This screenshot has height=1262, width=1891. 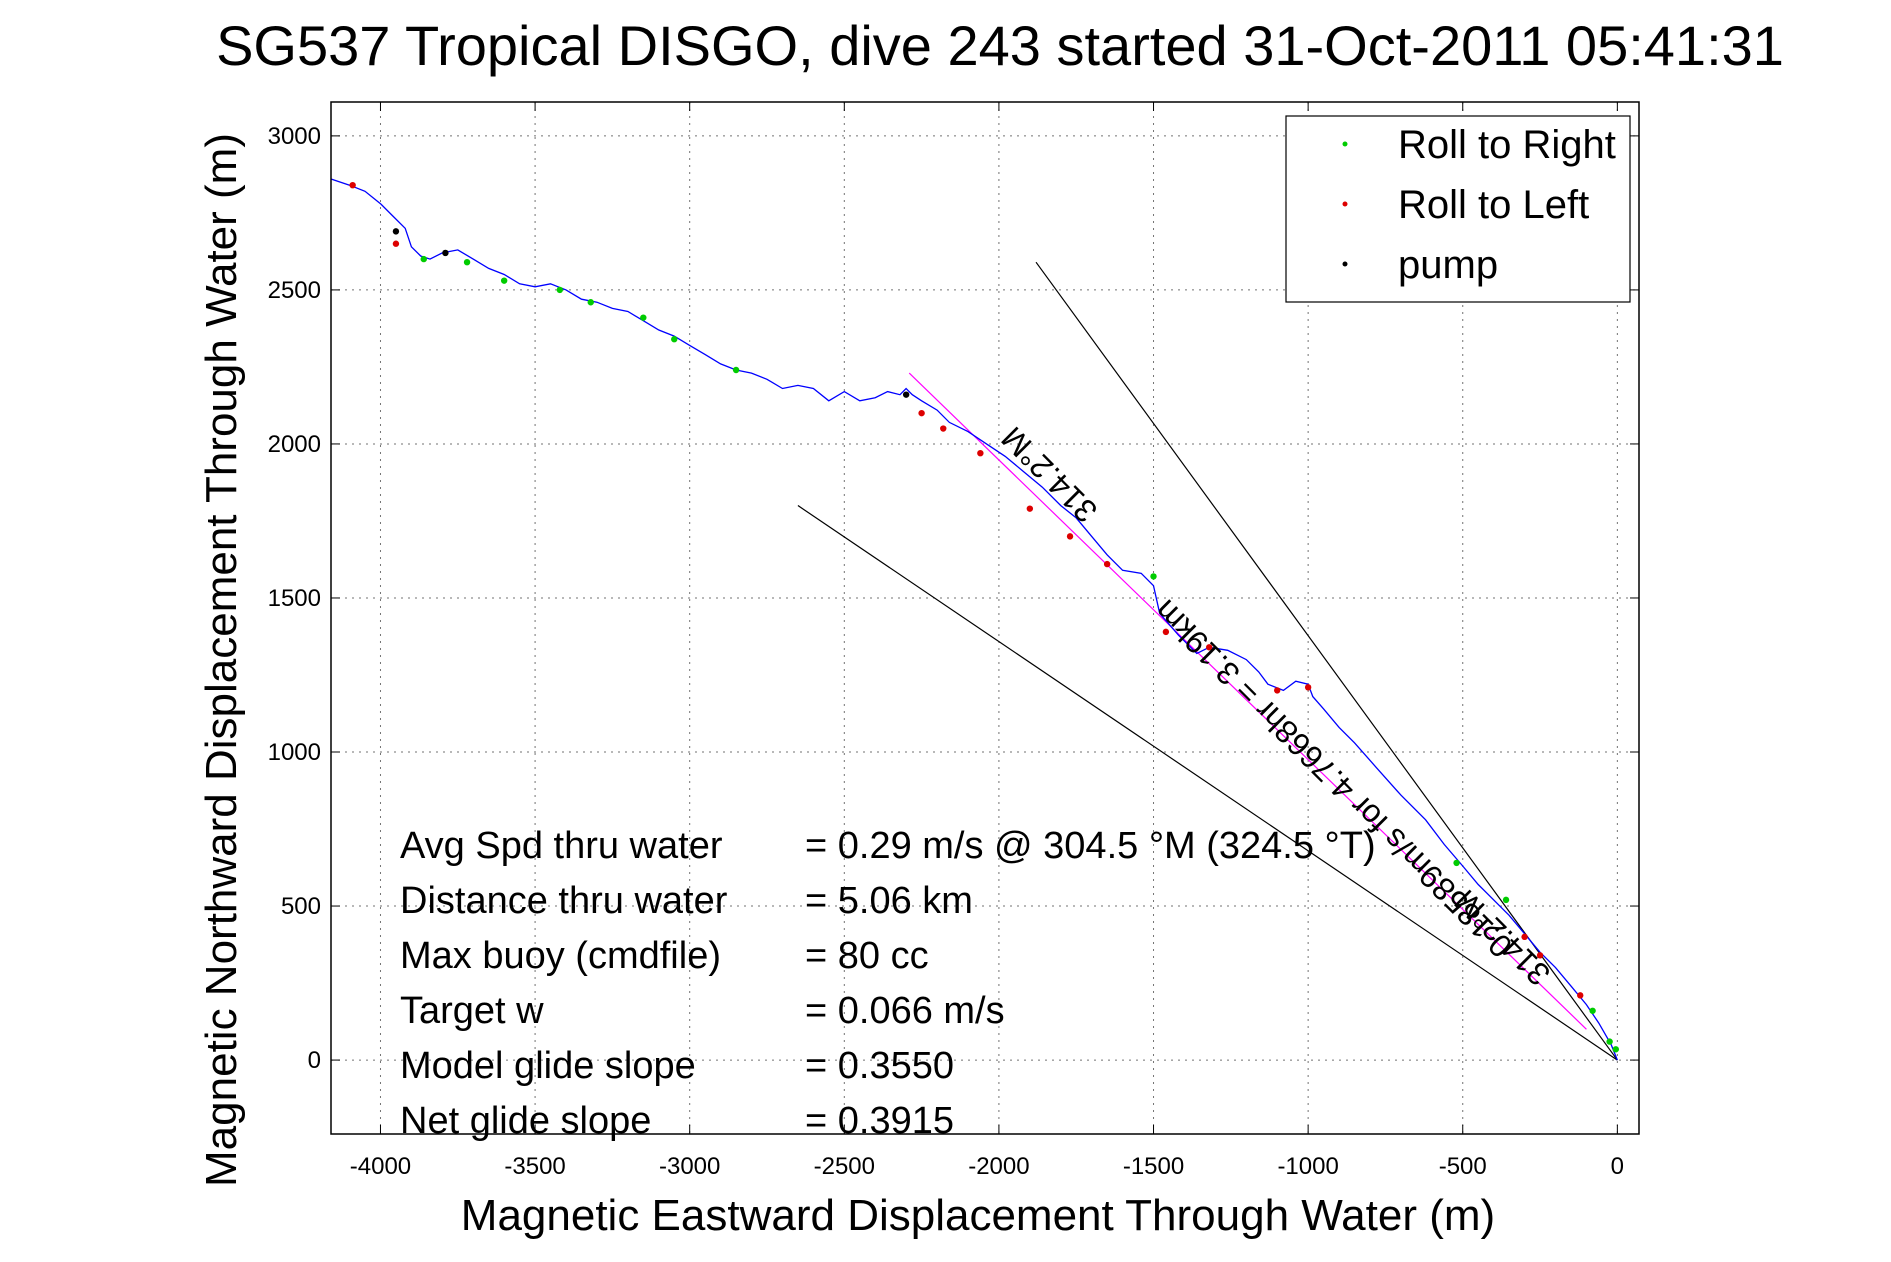 What do you see at coordinates (294, 136) in the screenshot?
I see `y-tick-label: 3000` at bounding box center [294, 136].